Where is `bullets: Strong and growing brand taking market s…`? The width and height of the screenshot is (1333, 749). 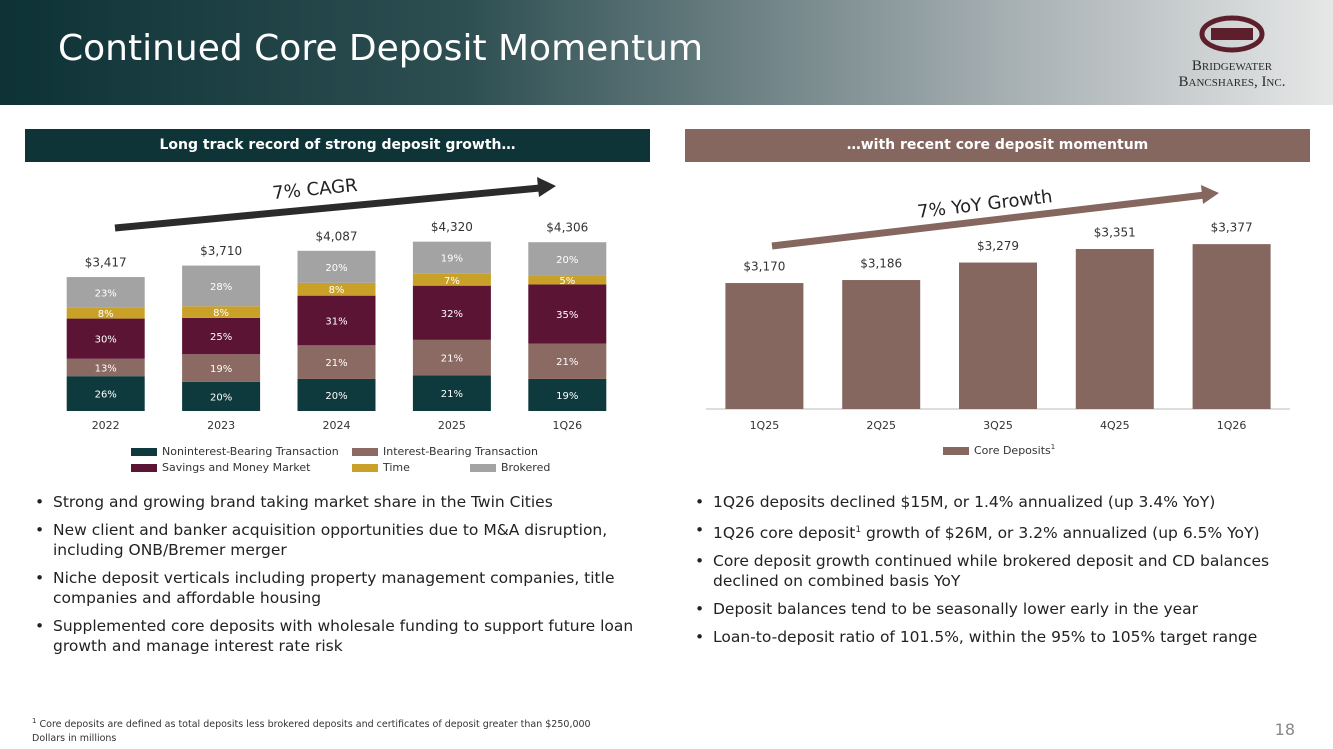 bullets: Strong and growing brand taking market s… is located at coordinates (341, 578).